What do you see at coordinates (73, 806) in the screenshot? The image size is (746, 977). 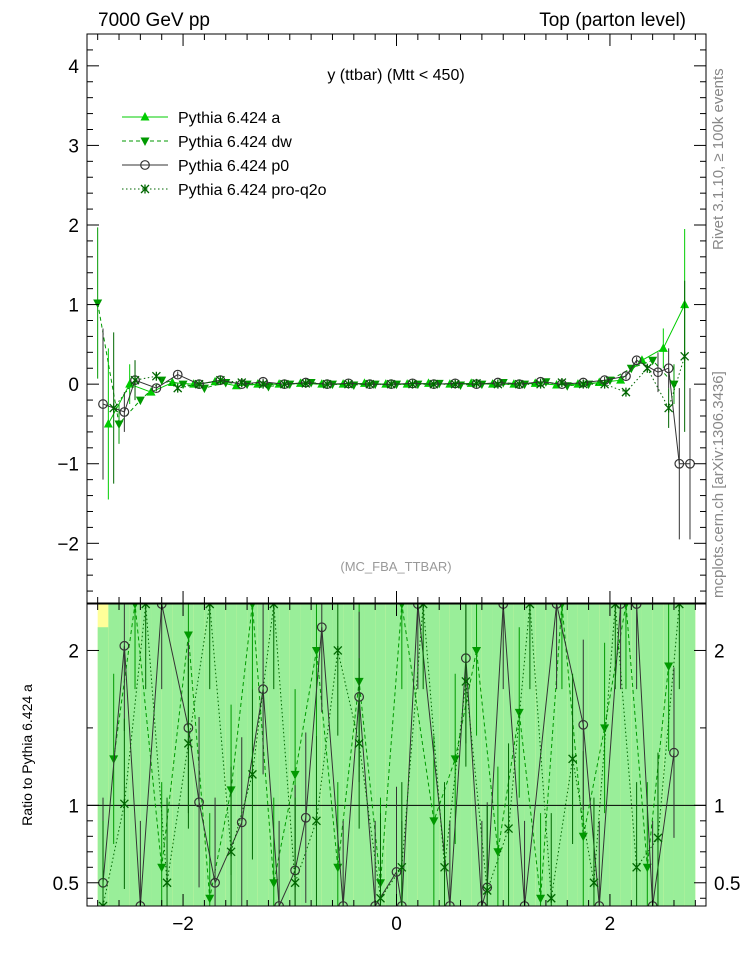 I see `ratio-y-tick-label: 1` at bounding box center [73, 806].